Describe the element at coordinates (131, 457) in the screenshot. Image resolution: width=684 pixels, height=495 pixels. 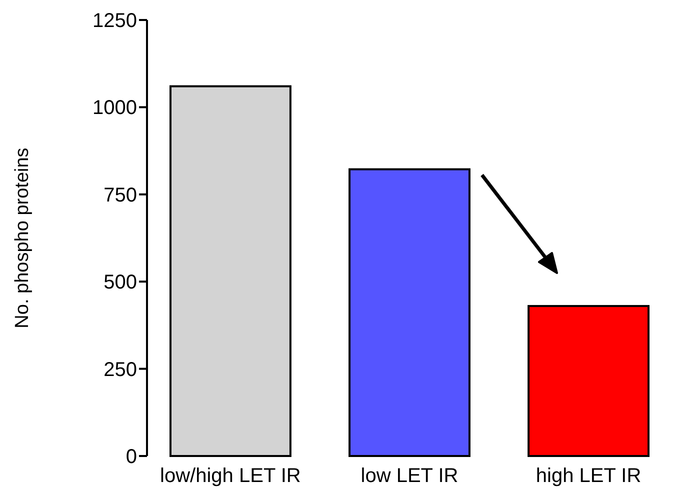
I see `y-tick-label: 0` at that location.